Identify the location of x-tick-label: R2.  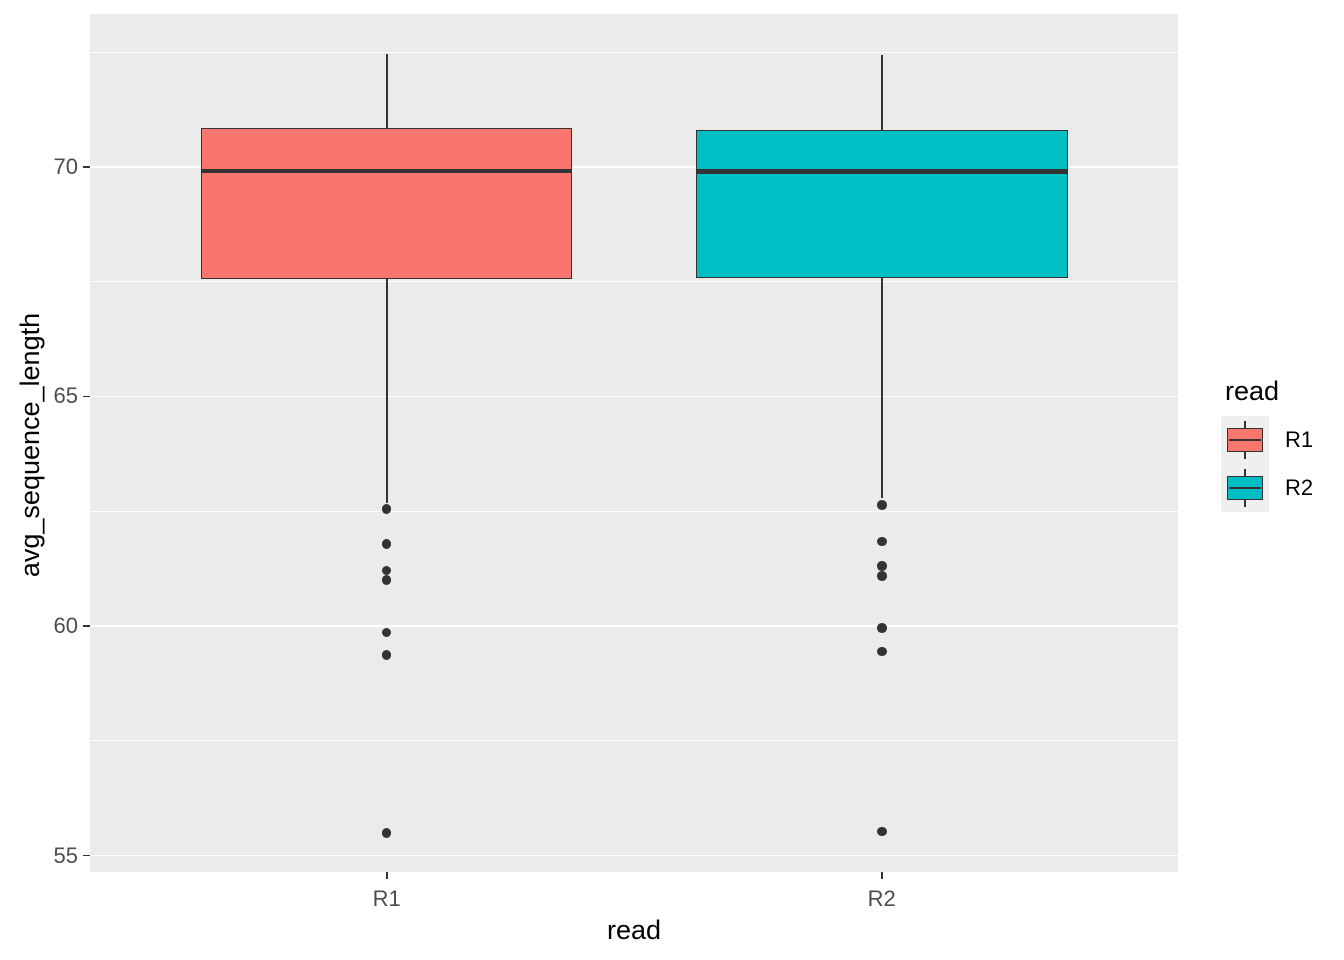
(881, 898).